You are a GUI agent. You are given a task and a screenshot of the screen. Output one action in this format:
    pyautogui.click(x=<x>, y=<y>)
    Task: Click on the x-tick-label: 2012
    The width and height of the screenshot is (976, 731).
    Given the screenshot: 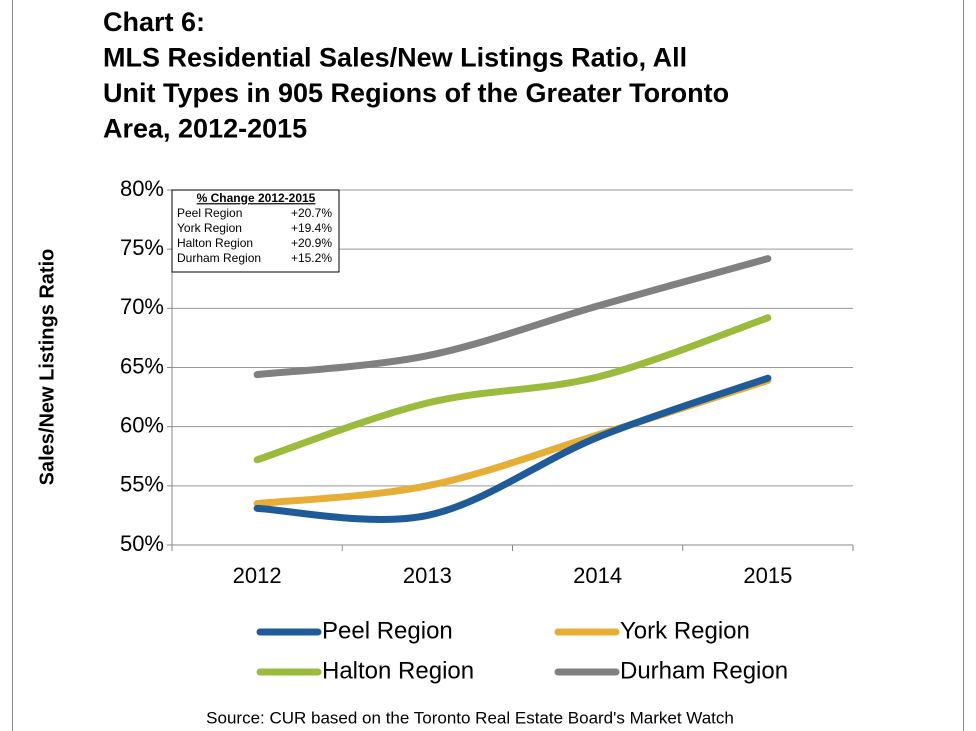 What is the action you would take?
    pyautogui.click(x=257, y=575)
    